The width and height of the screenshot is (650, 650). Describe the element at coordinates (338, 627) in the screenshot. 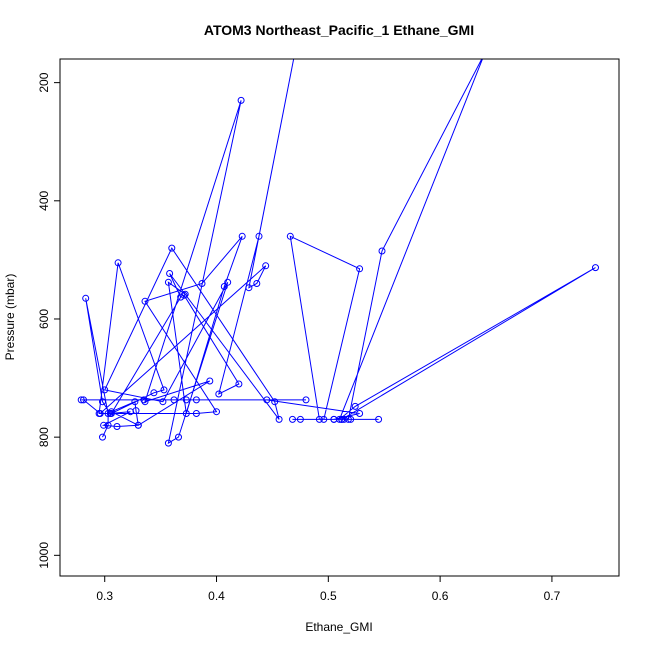

I see `x-axis-label: Ethane_GMI` at that location.